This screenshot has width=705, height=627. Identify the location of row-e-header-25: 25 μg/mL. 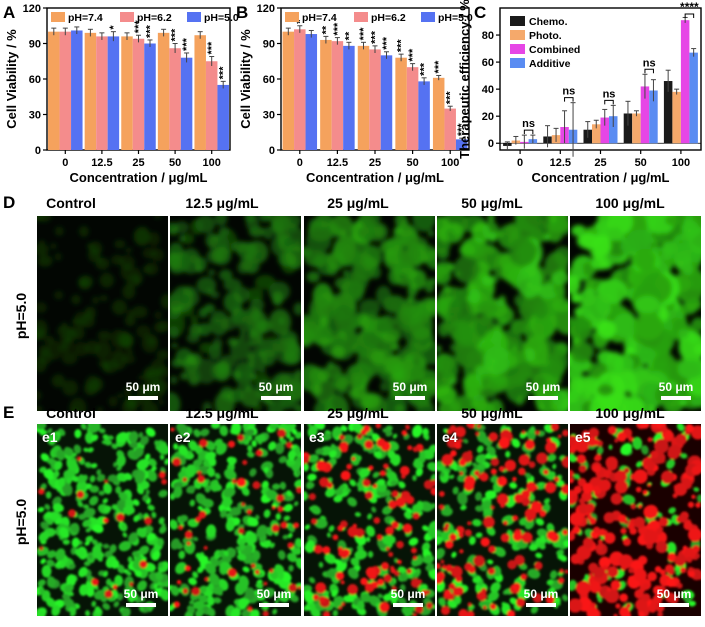
(358, 413).